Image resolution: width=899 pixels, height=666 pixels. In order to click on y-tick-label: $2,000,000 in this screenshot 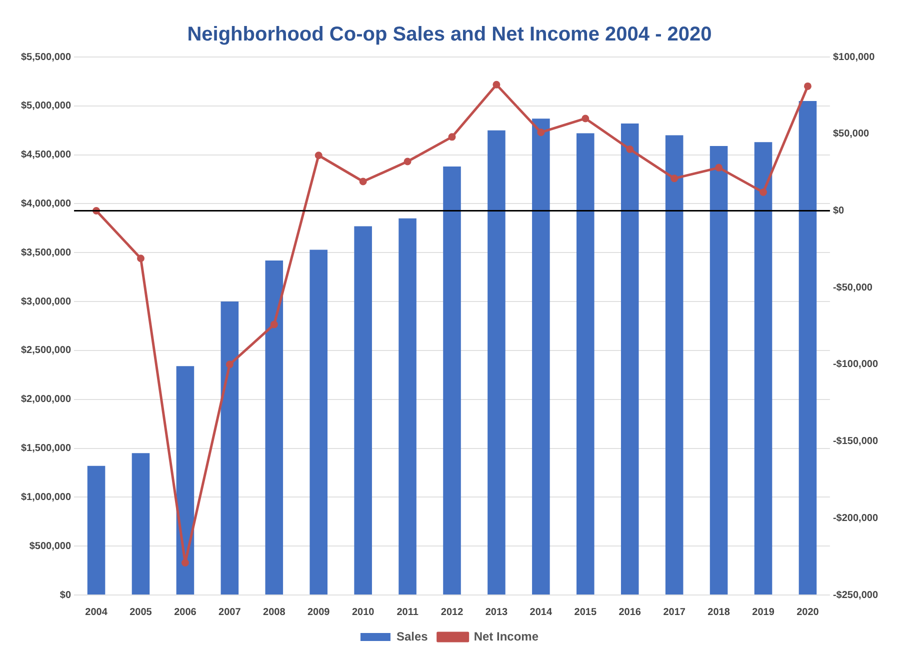, I will do `click(46, 400)`.